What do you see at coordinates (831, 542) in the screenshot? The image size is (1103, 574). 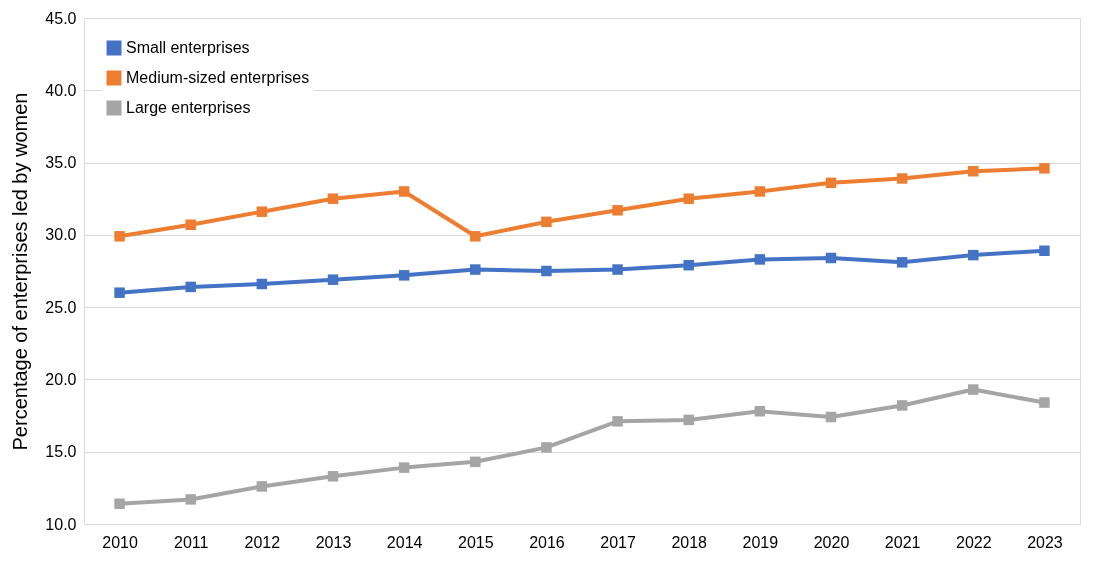 I see `x-tick-label: 2020` at bounding box center [831, 542].